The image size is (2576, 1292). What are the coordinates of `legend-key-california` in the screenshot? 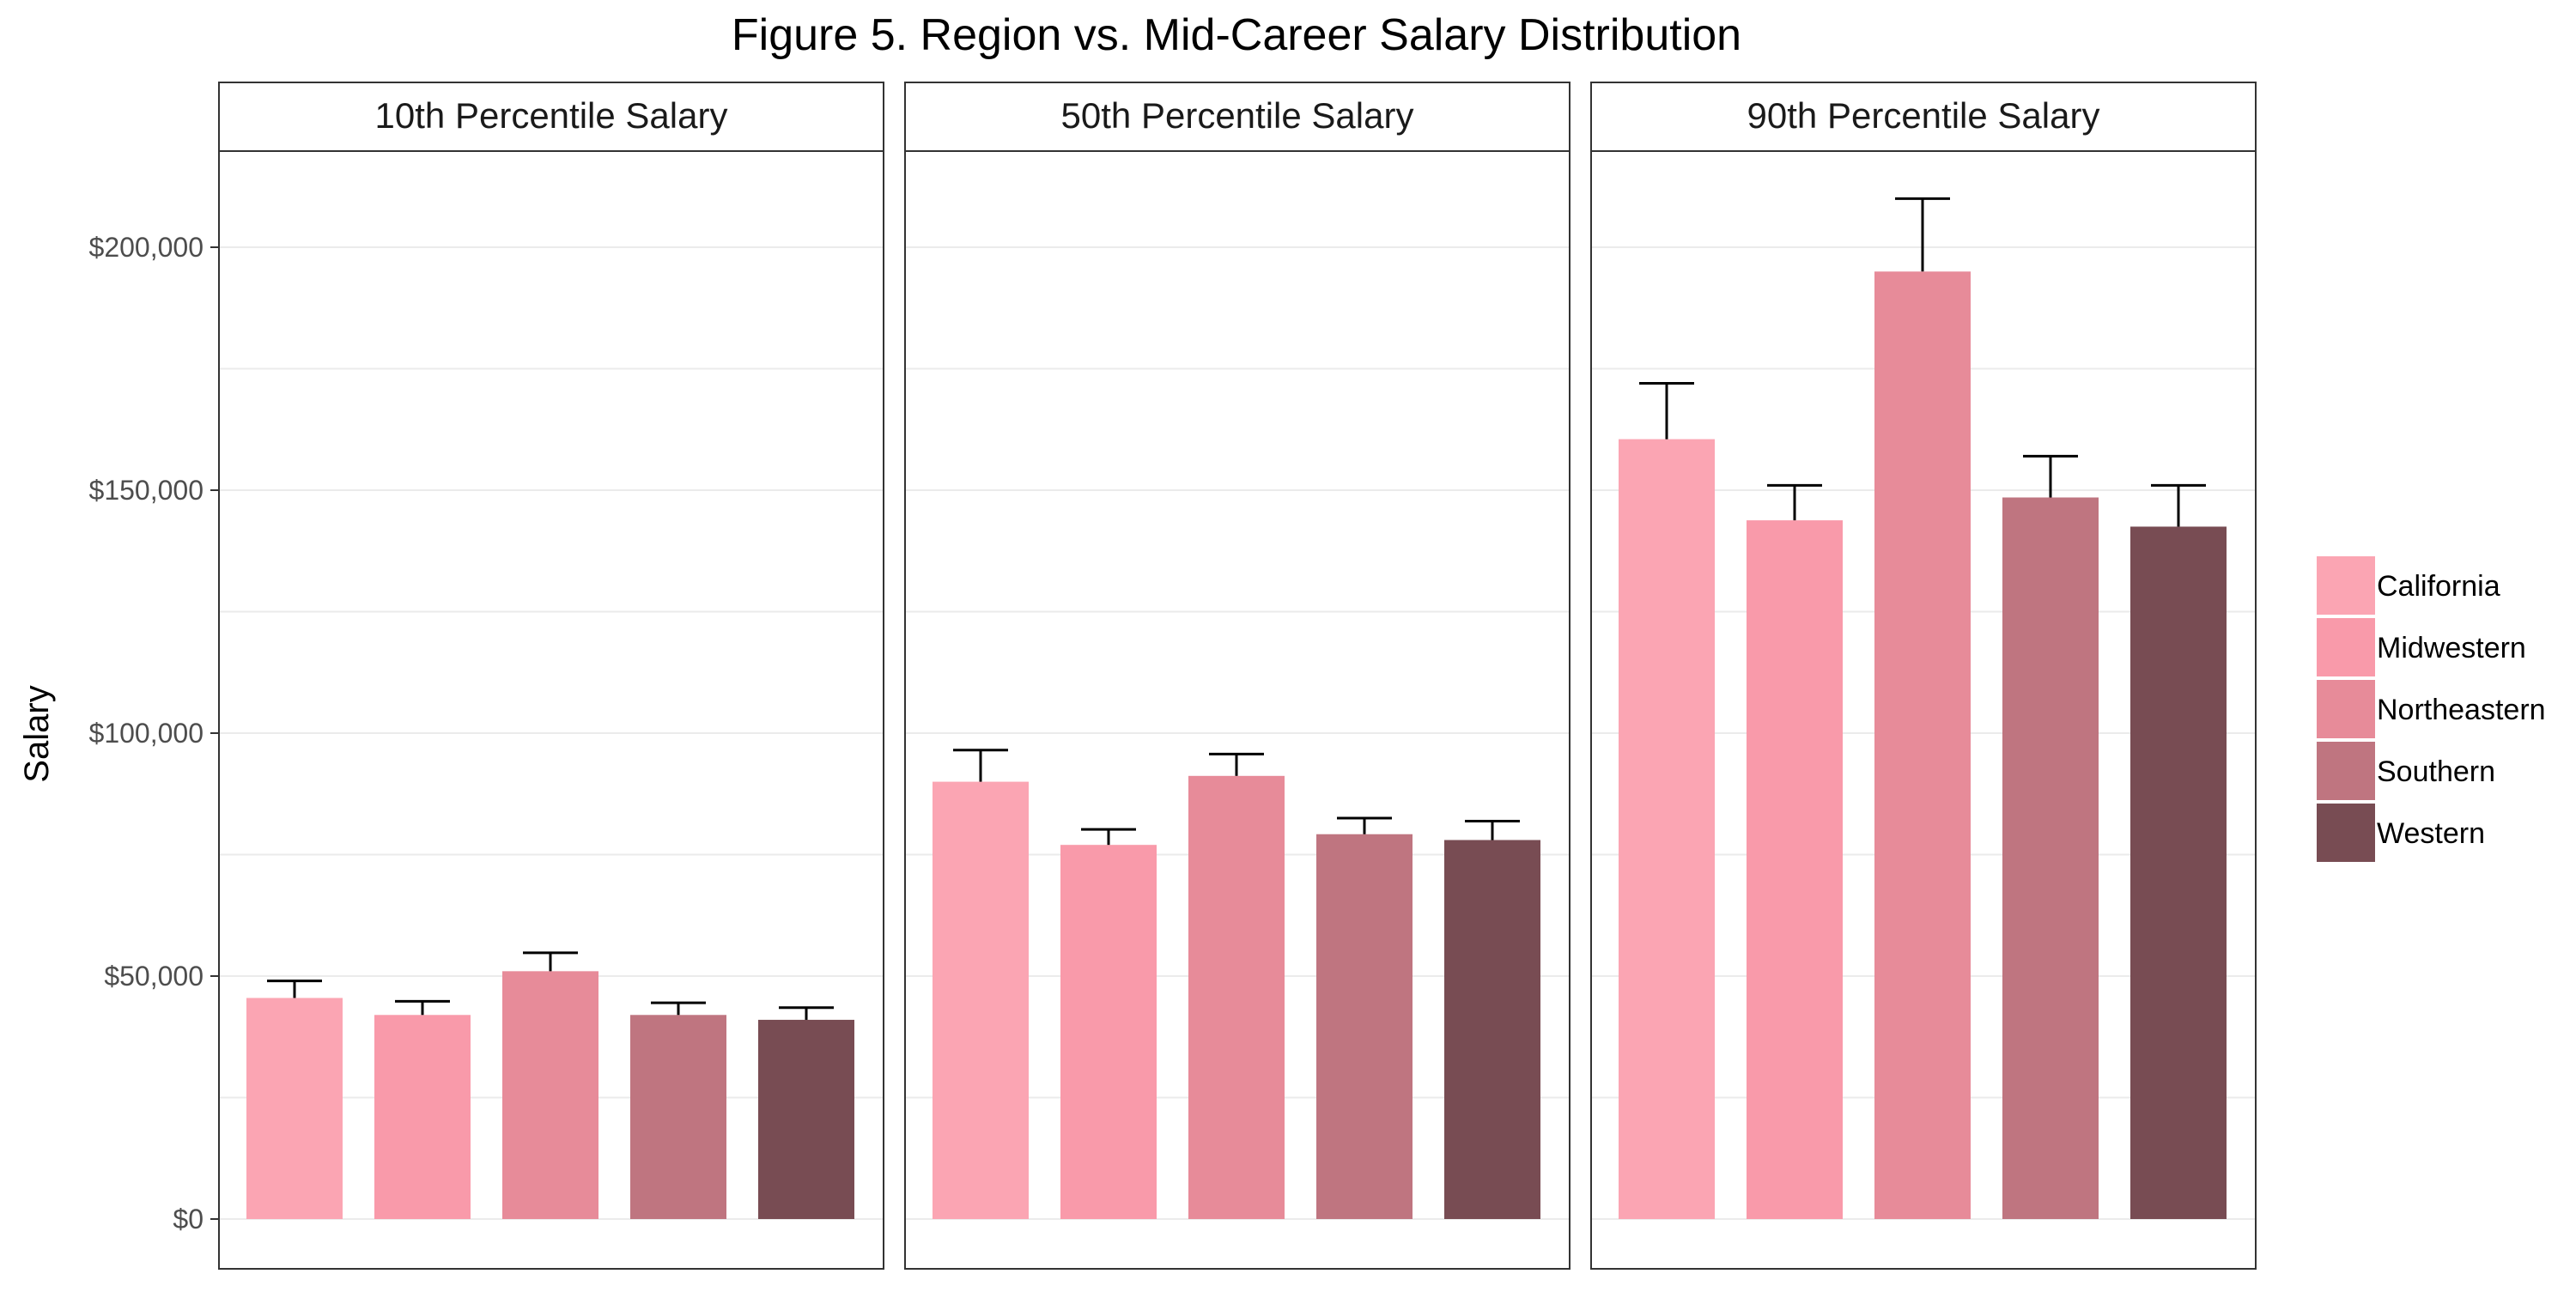 It's located at (2346, 585).